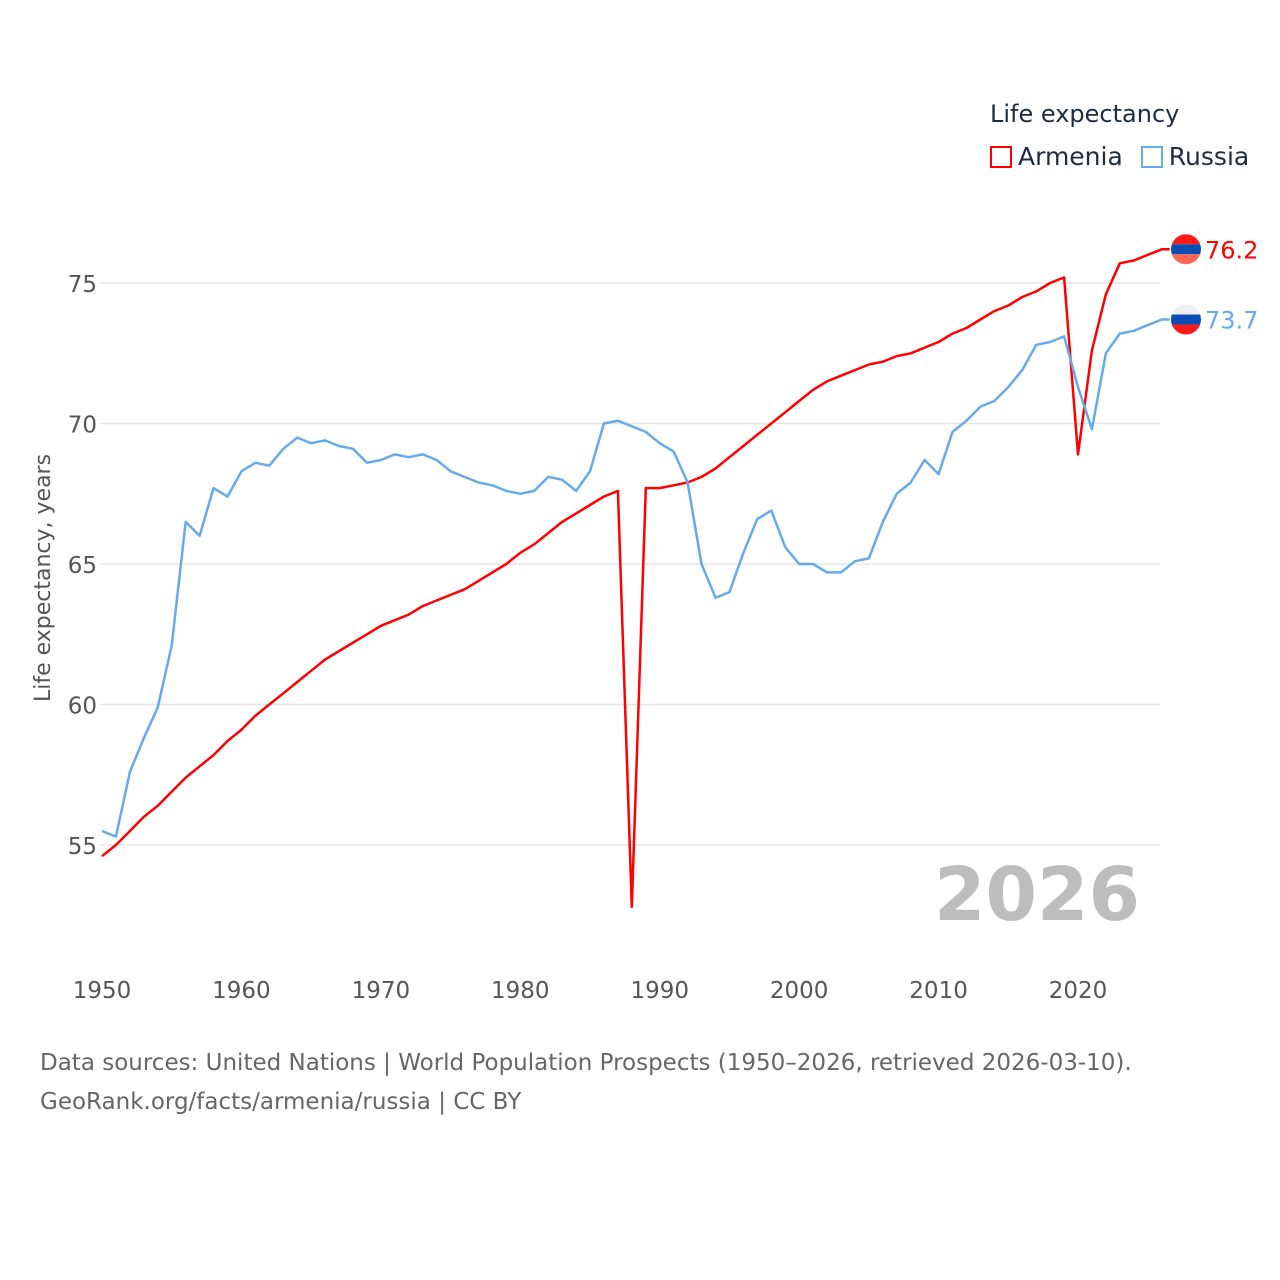  I want to click on x-tick-label: 2000, so click(799, 991).